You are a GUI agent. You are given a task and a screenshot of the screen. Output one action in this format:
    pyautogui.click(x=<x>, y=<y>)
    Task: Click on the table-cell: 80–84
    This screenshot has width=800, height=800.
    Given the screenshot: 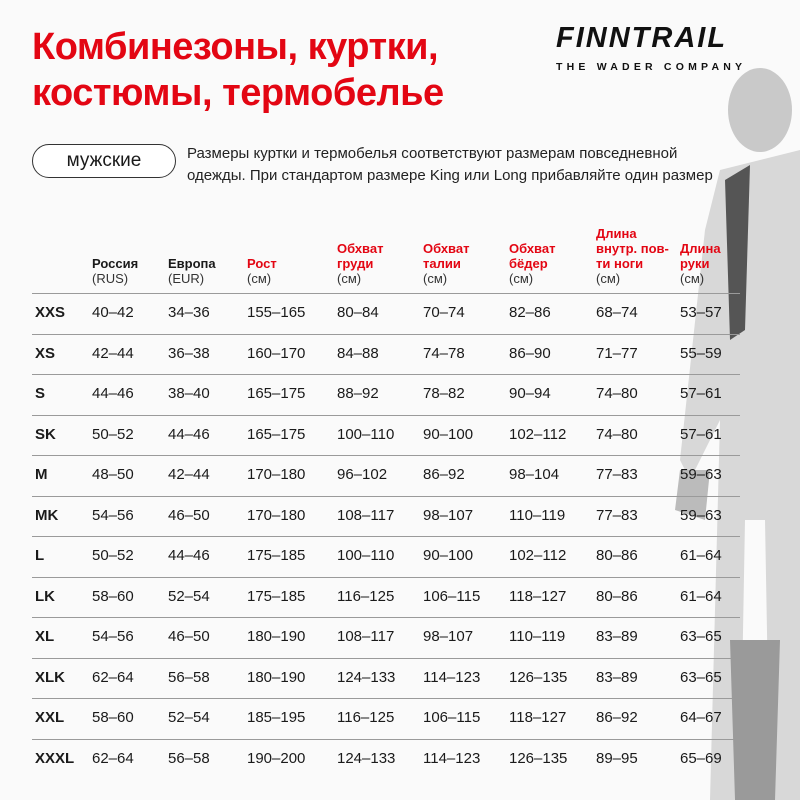 What is the action you would take?
    pyautogui.click(x=358, y=312)
    